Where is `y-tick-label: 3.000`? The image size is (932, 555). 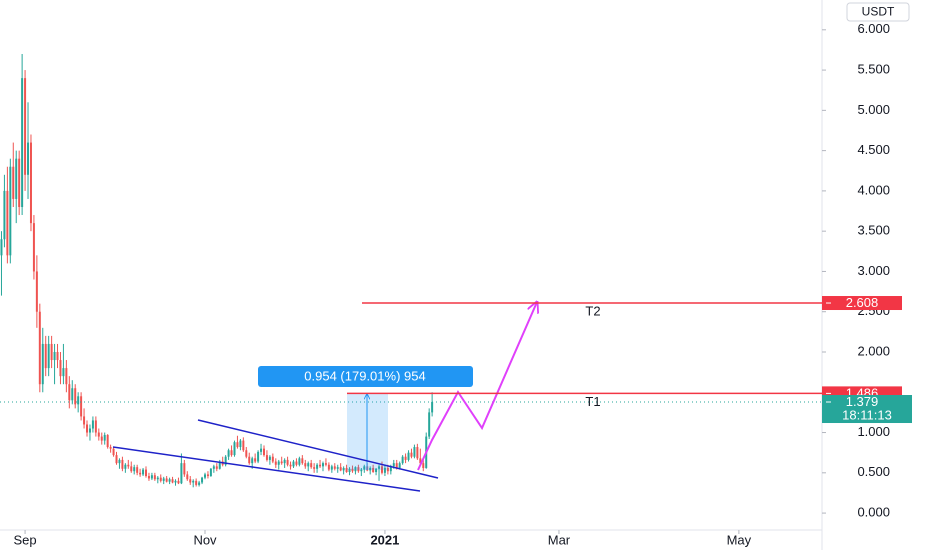 y-tick-label: 3.000 is located at coordinates (873, 270).